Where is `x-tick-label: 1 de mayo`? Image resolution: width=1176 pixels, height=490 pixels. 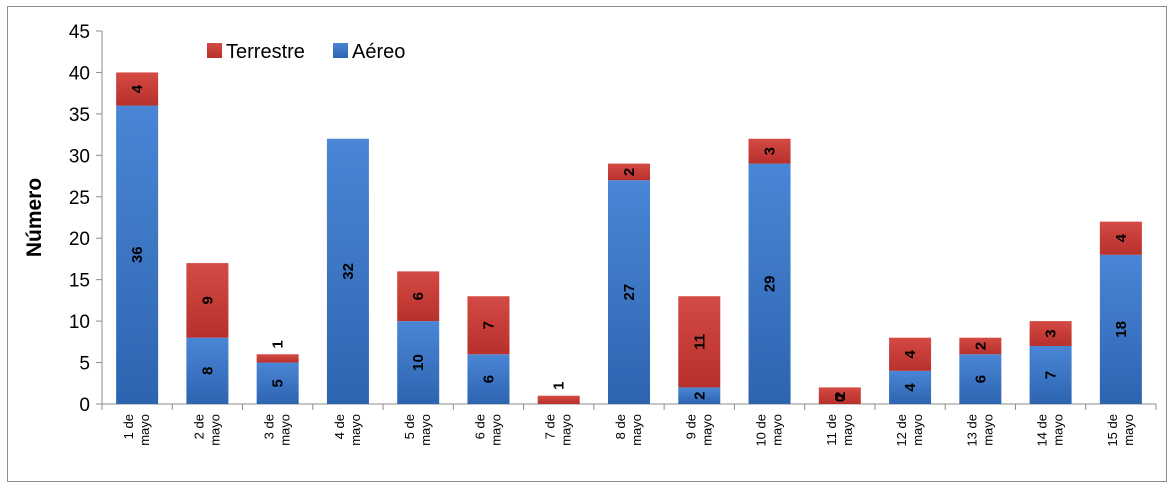 x-tick-label: 1 de mayo is located at coordinates (136, 430).